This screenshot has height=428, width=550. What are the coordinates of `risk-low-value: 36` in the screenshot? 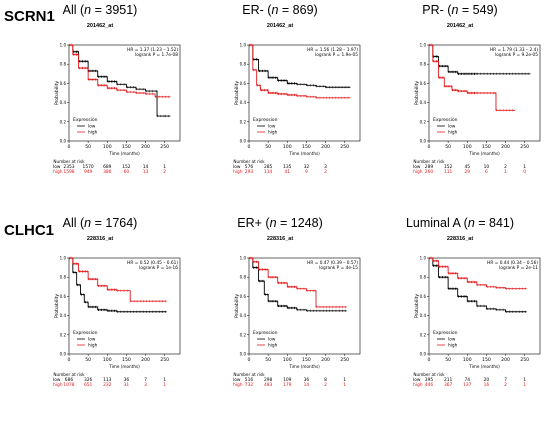 It's located at (127, 380).